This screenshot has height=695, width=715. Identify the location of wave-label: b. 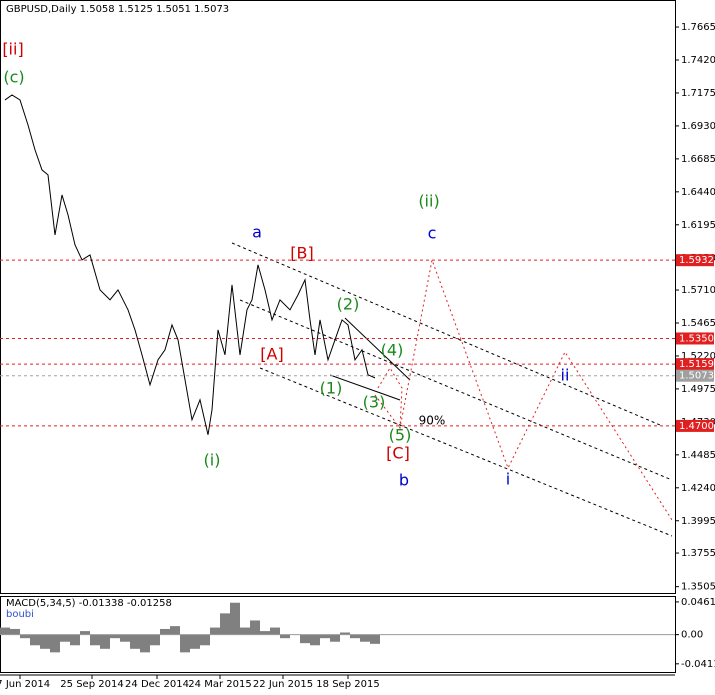
(404, 480).